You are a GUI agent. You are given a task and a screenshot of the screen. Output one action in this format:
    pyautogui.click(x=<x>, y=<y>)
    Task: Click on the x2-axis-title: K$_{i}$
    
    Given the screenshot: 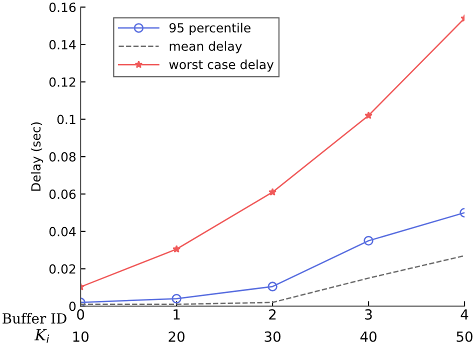 What is the action you would take?
    pyautogui.click(x=42, y=336)
    